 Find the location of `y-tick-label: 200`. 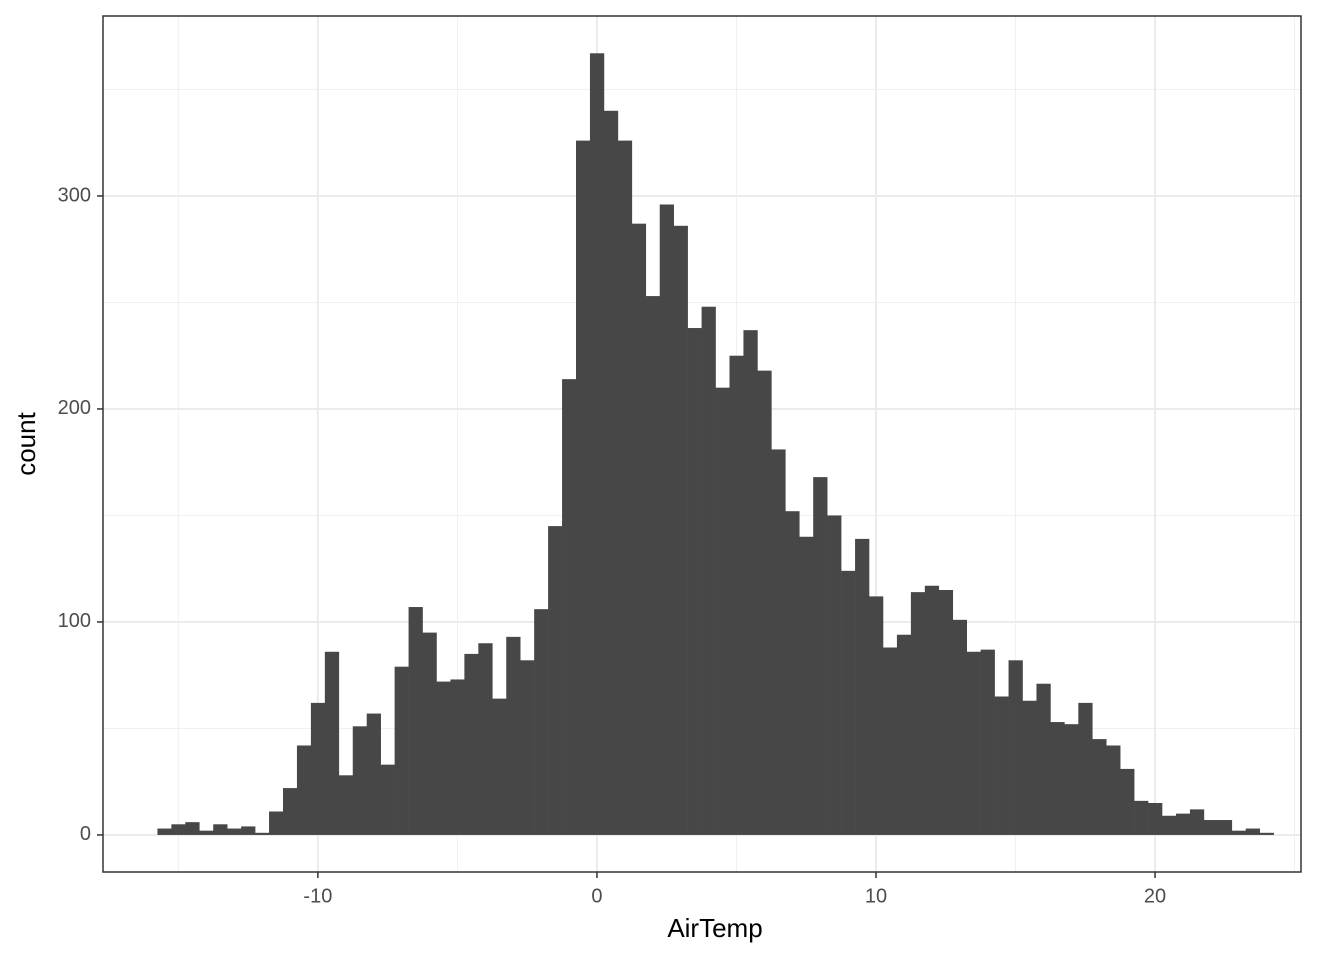

y-tick-label: 200 is located at coordinates (74, 408).